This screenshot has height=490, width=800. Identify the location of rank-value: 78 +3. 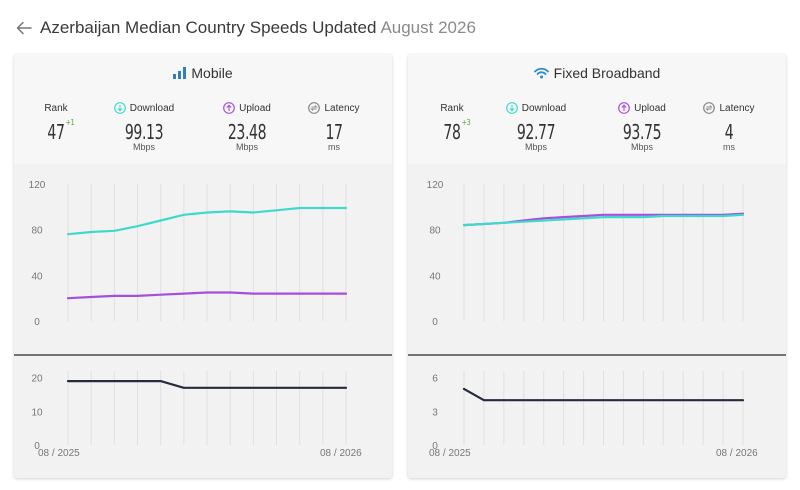
(457, 131).